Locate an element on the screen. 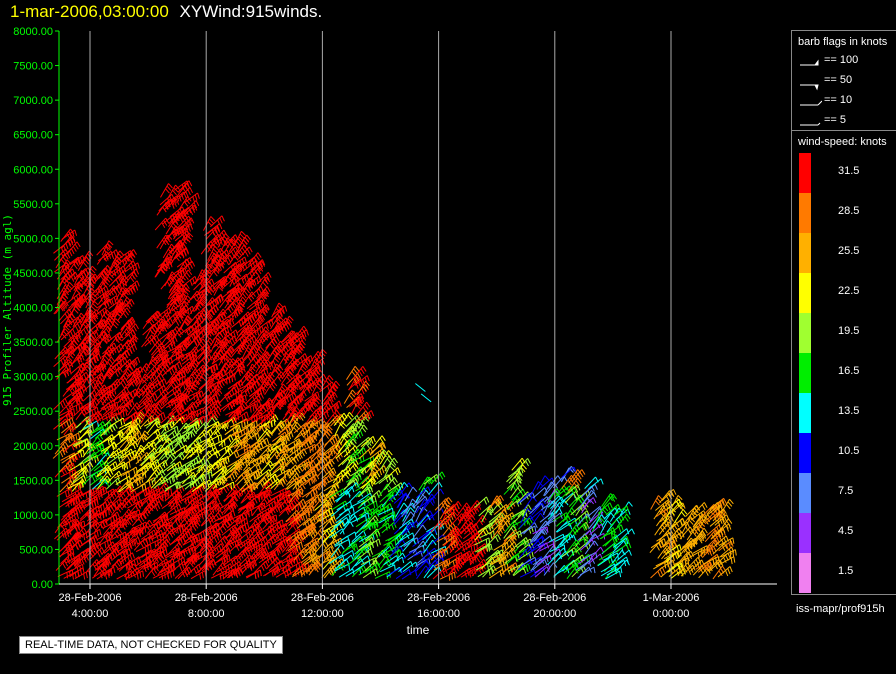  y-tick-label: 500.00 is located at coordinates (36, 550).